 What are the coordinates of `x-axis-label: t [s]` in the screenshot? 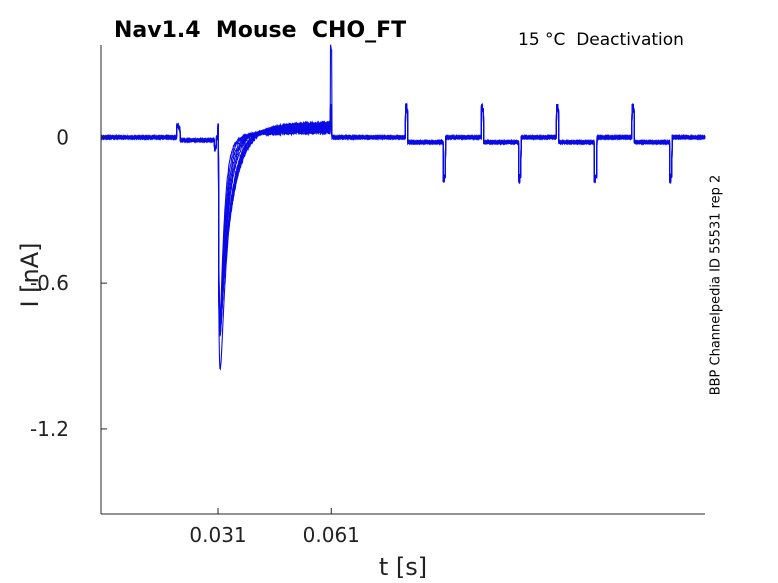 It's located at (403, 567).